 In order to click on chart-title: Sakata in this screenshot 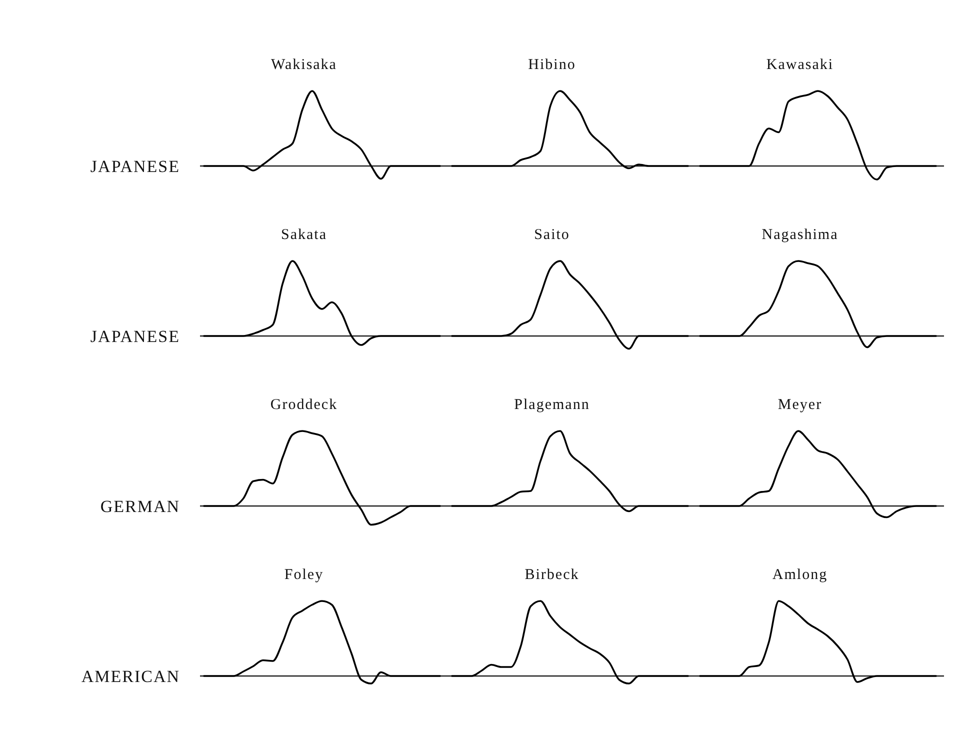, I will do `click(304, 235)`.